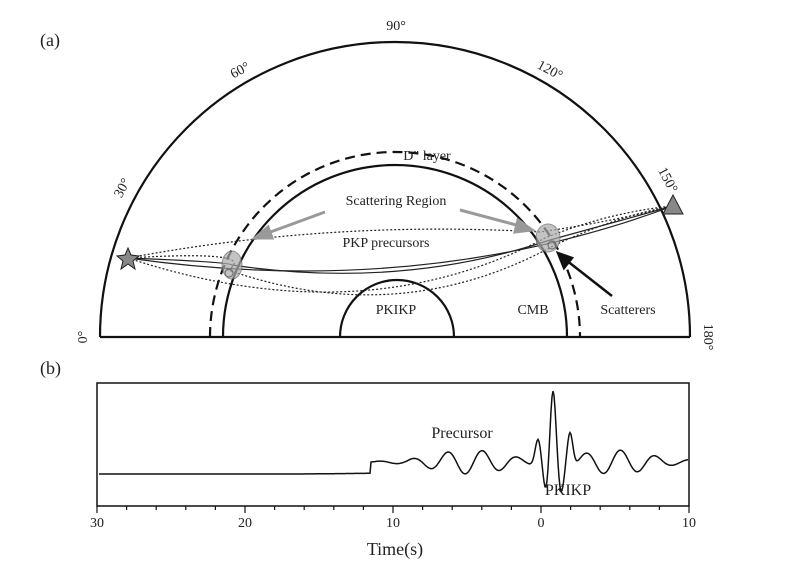  Describe the element at coordinates (584, 273) in the screenshot. I see `black-arrow` at that location.